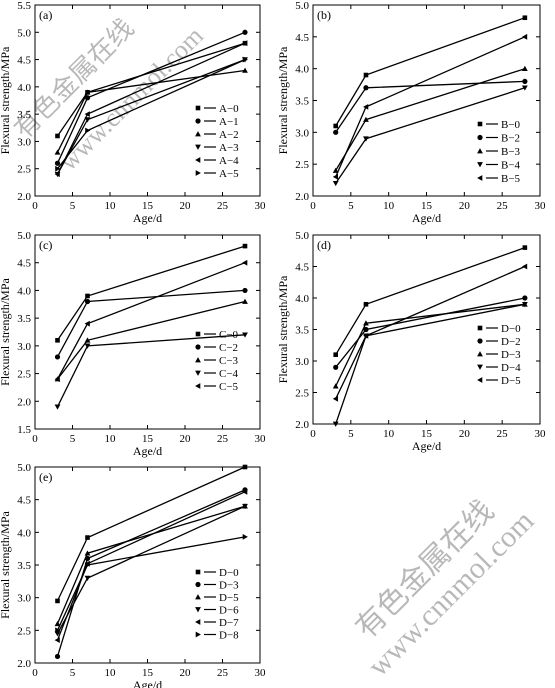  Describe the element at coordinates (131, 98) in the screenshot. I see `watermark-url-1: www.cnnmol.com` at that location.